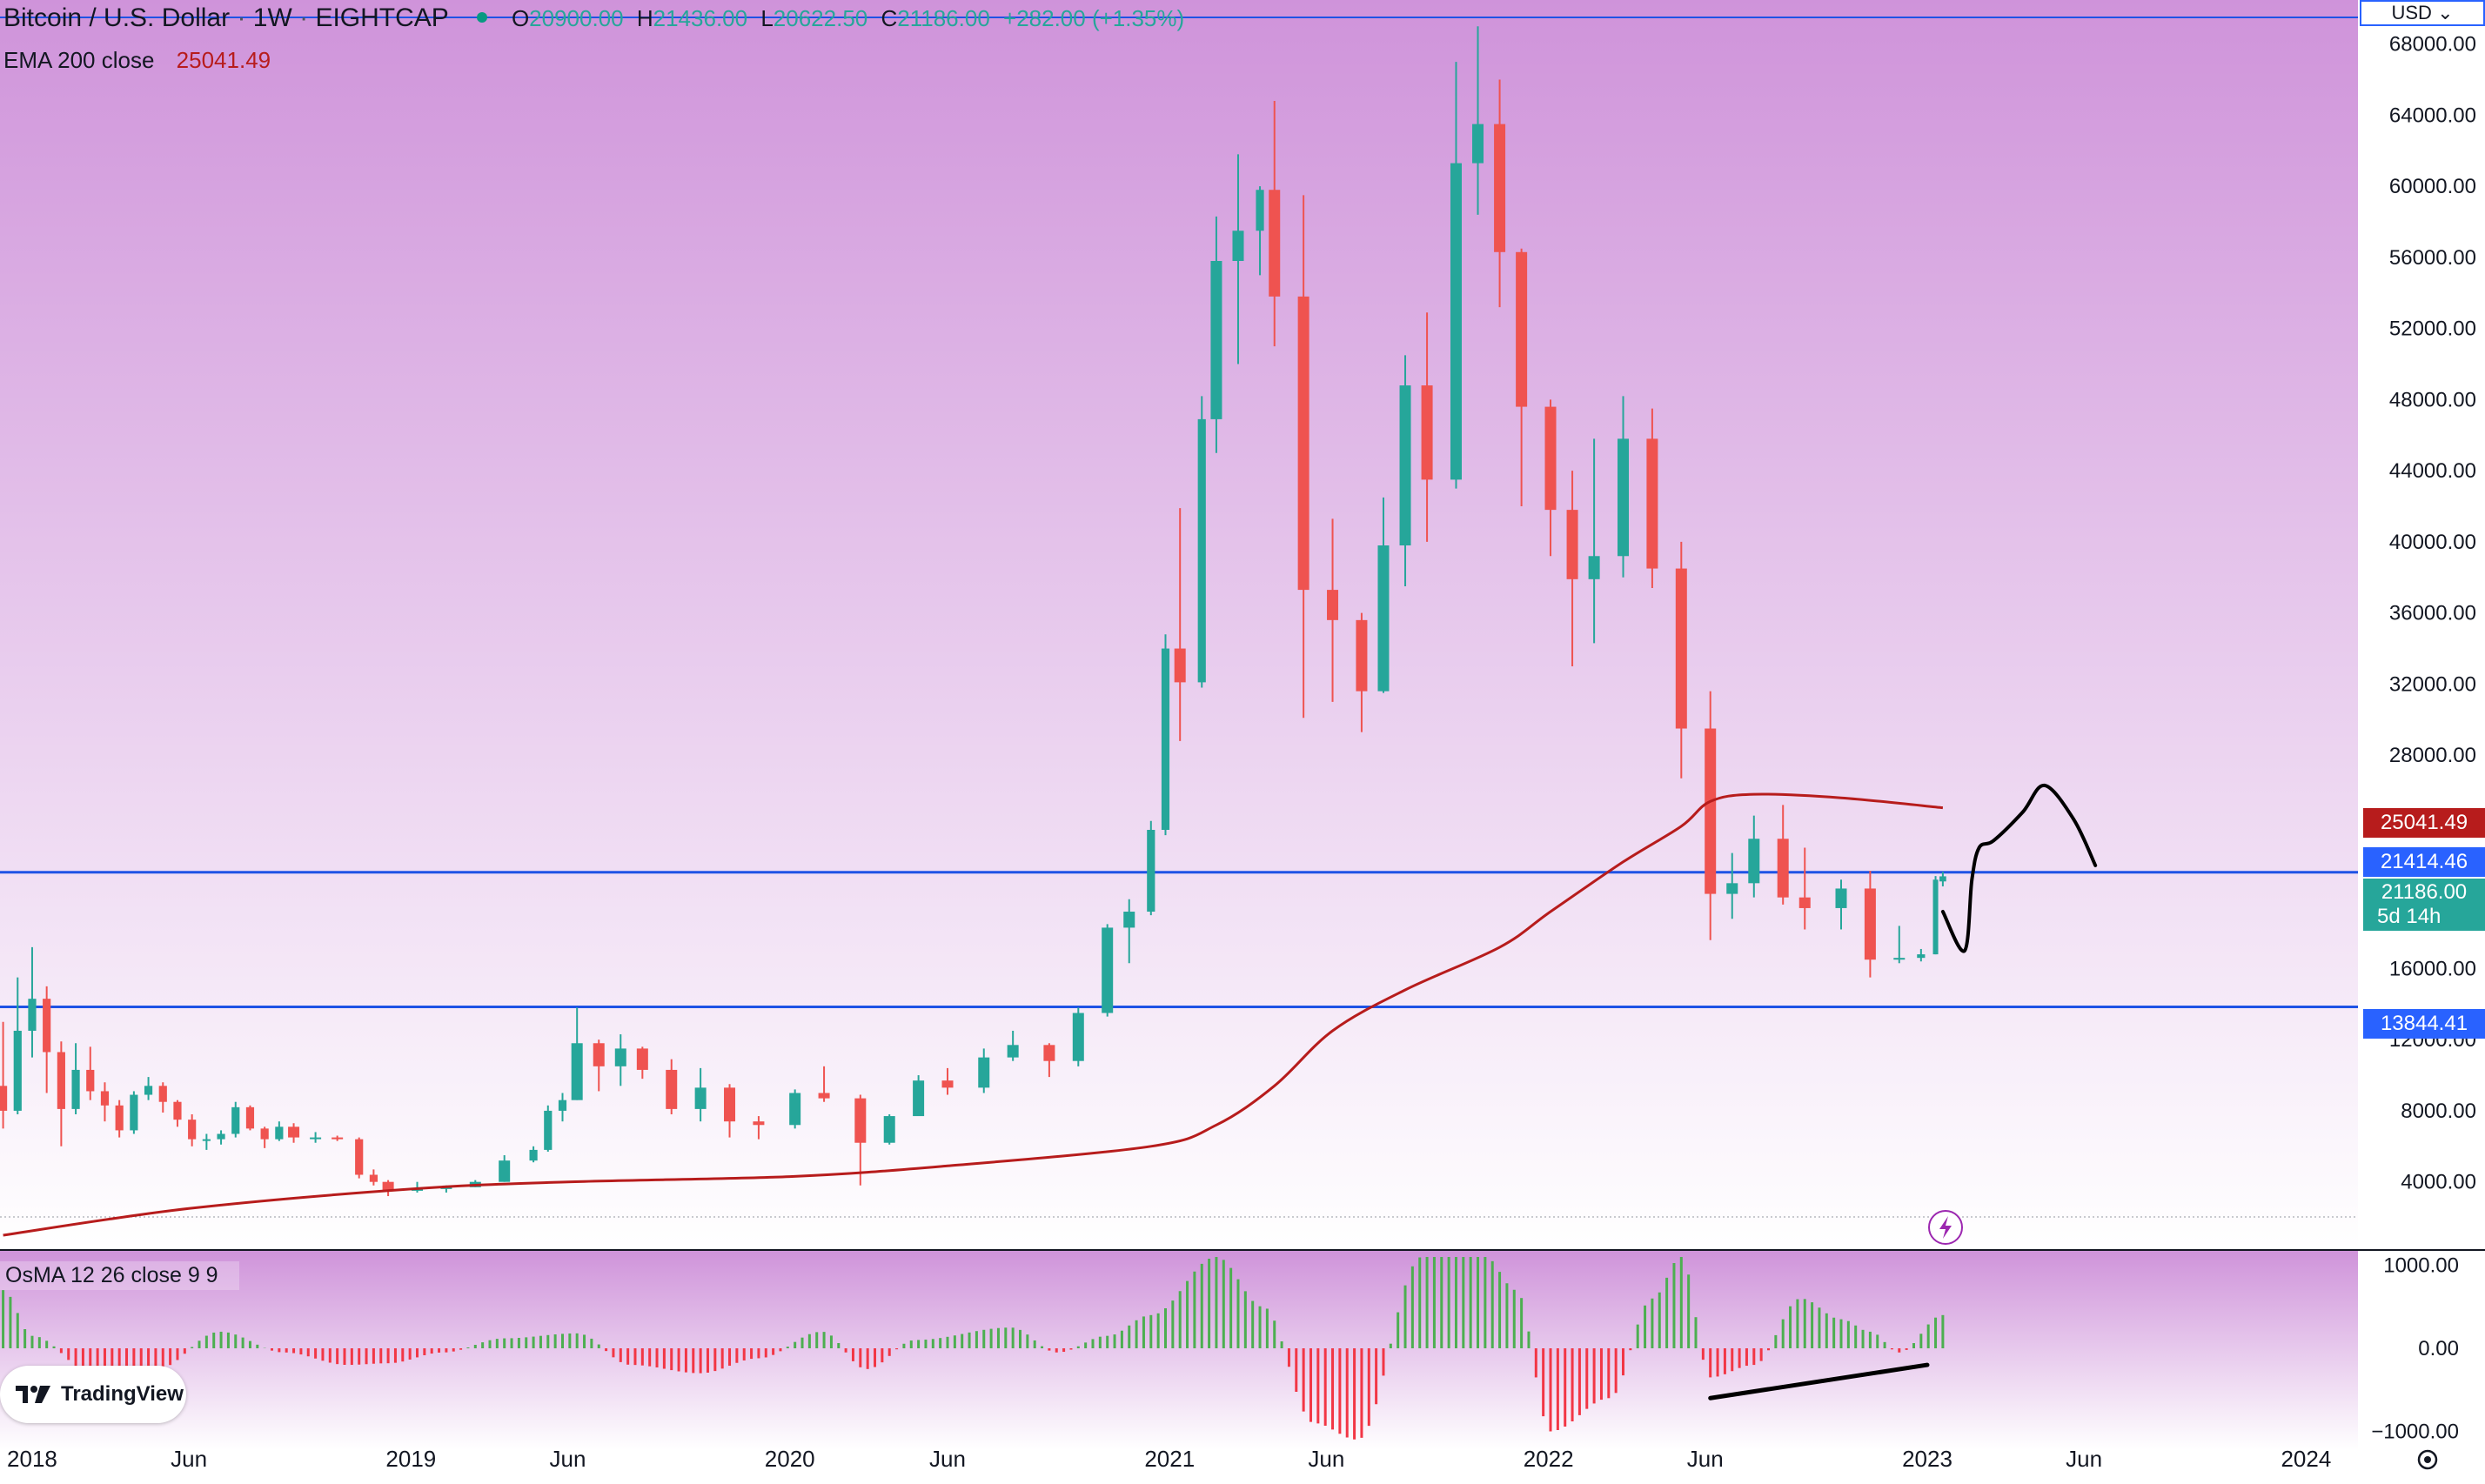 This screenshot has height=1484, width=2485. Describe the element at coordinates (2432, 186) in the screenshot. I see `price-tick-label: 60000.00` at that location.